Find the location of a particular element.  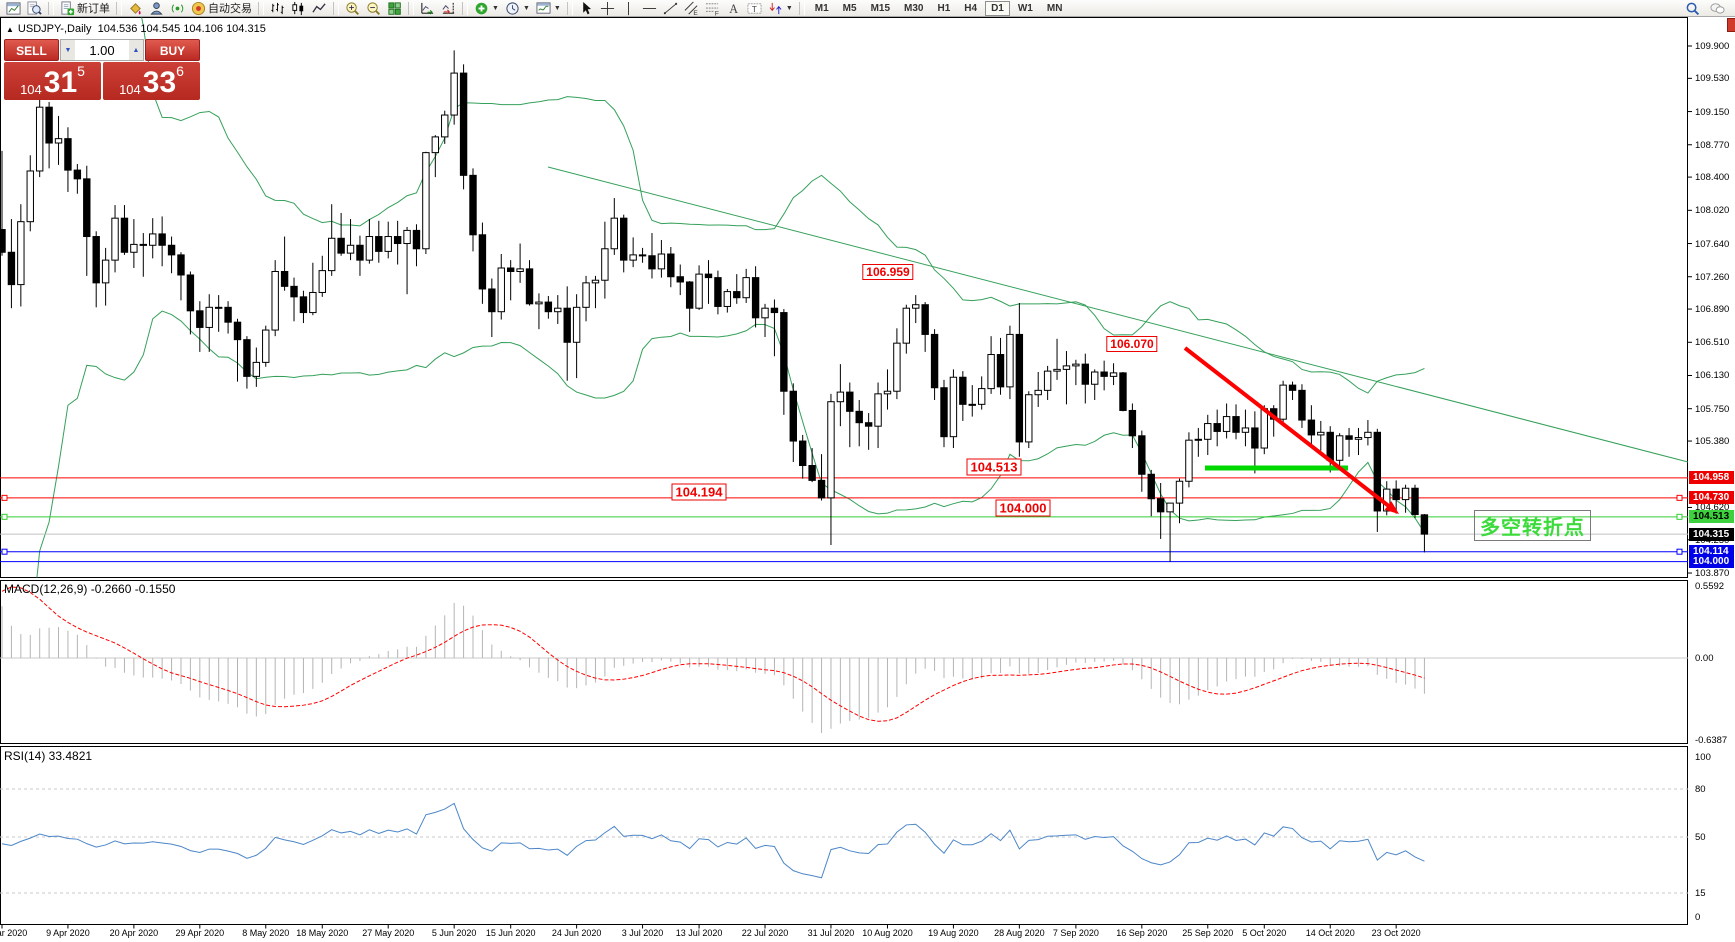

auto-scroll-button is located at coordinates (427, 8).